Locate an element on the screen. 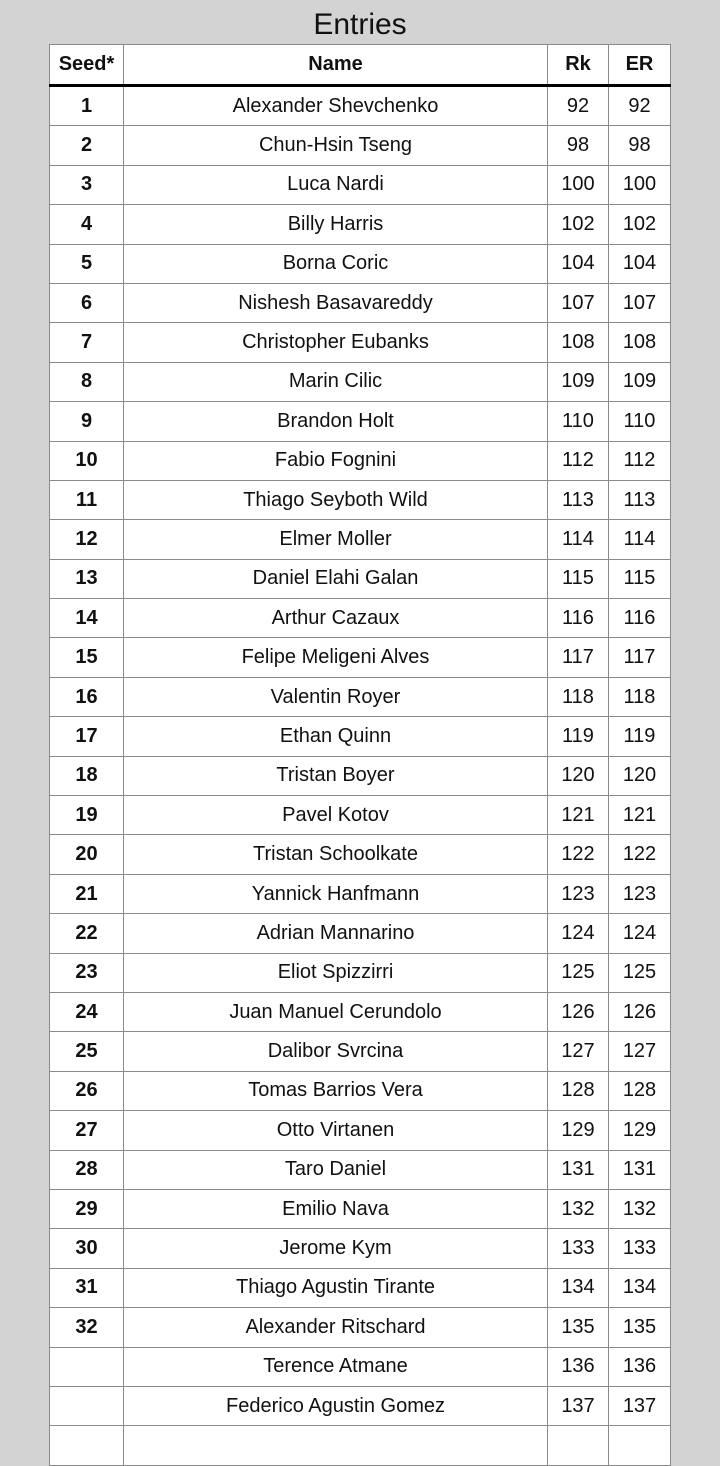 The height and width of the screenshot is (1466, 720). cell-rk: 137 is located at coordinates (578, 1406).